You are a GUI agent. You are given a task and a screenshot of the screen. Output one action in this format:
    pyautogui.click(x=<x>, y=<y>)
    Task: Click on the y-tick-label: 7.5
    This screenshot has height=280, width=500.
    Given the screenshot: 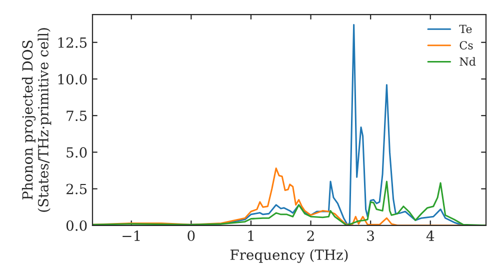 What is the action you would take?
    pyautogui.click(x=76, y=116)
    